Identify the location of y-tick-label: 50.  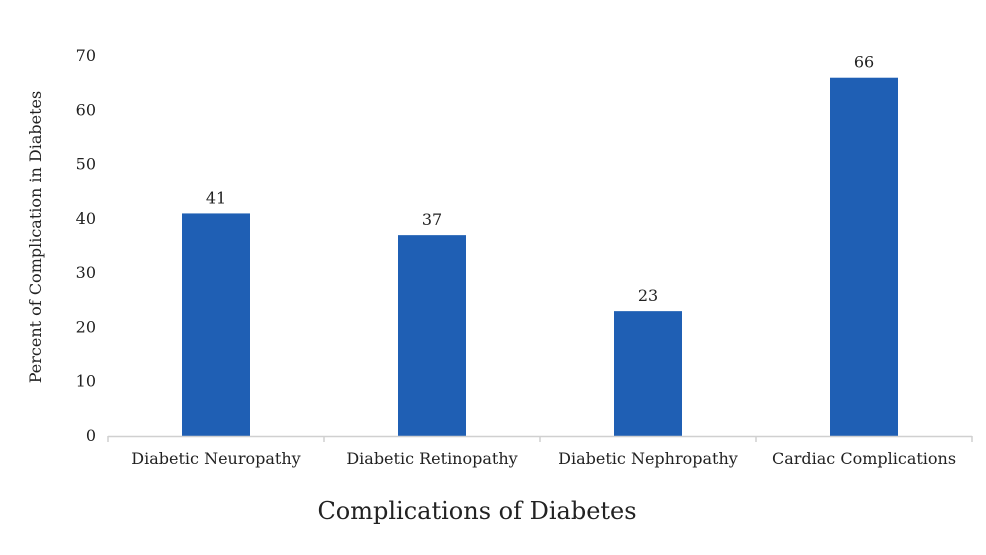
(86, 164).